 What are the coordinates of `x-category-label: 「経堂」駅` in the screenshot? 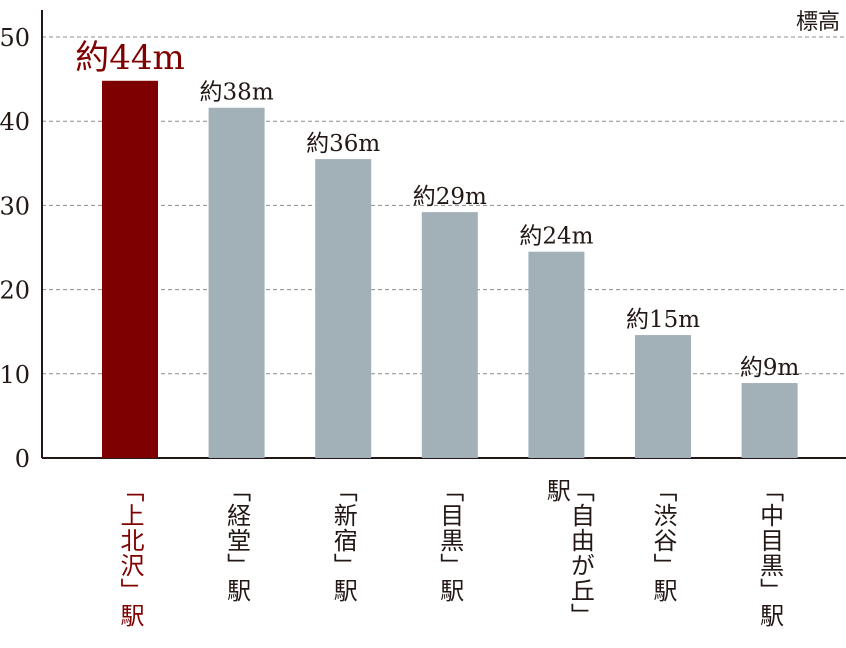 It's located at (236, 540).